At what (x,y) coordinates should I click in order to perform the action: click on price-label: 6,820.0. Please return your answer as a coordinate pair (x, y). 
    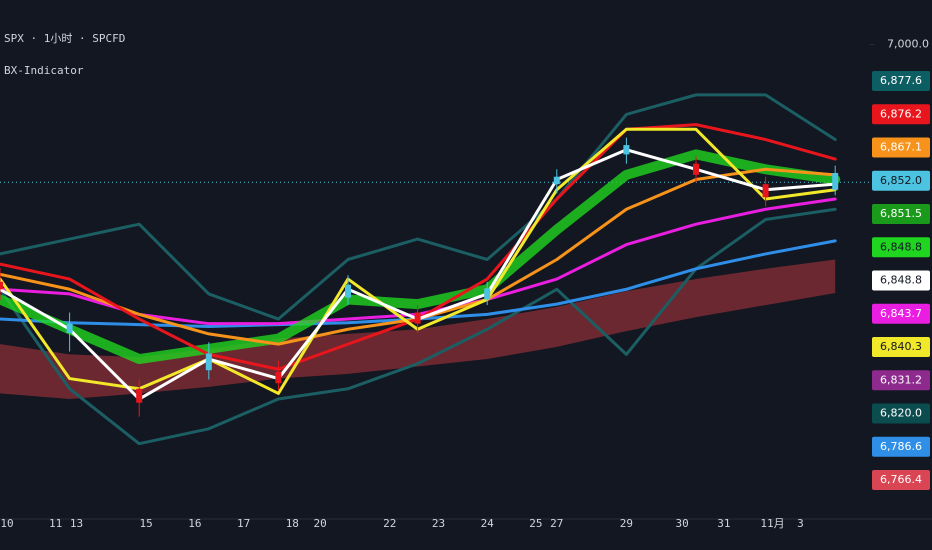
    Looking at the image, I should click on (901, 413).